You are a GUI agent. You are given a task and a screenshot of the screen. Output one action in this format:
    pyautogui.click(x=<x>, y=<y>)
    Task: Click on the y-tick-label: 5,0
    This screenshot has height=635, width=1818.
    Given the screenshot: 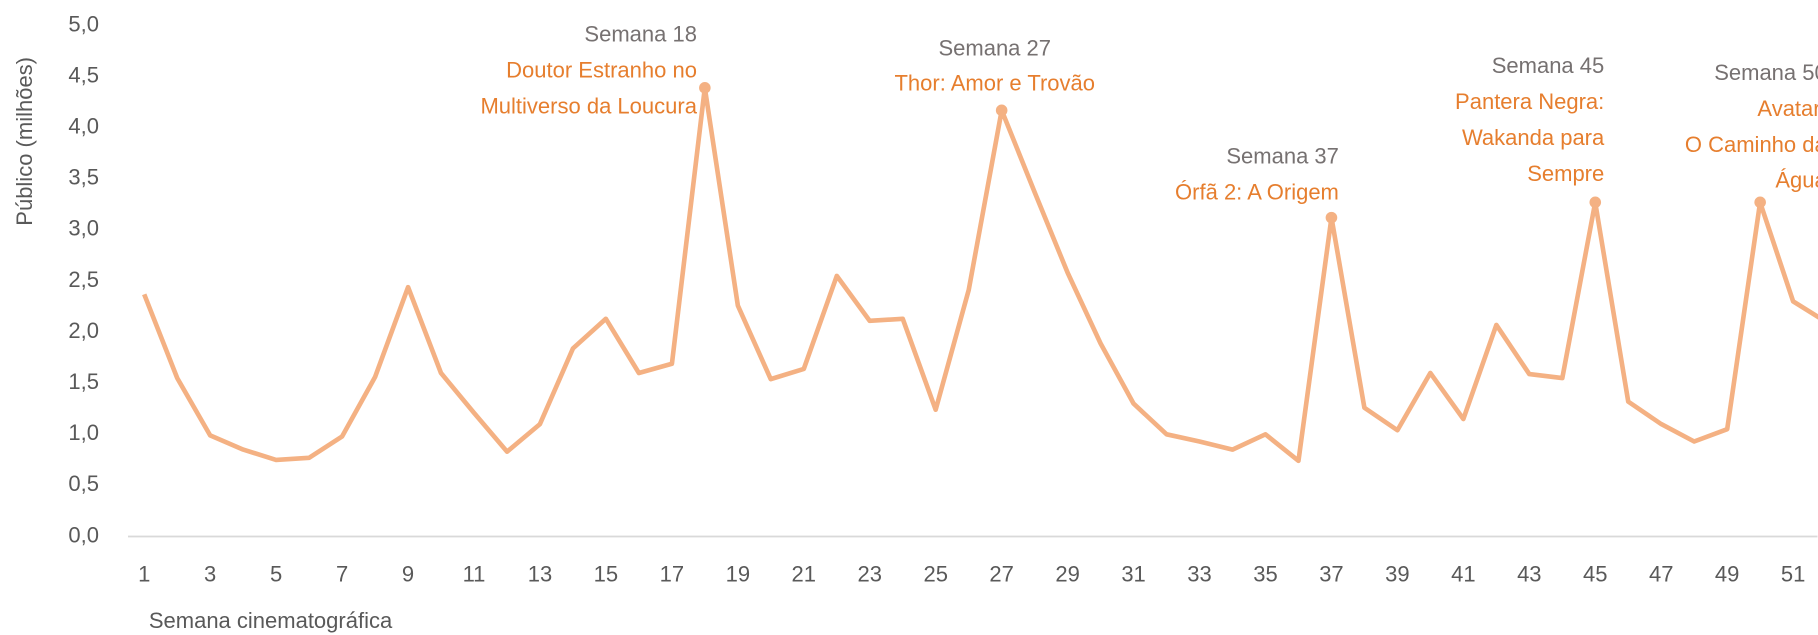 What is the action you would take?
    pyautogui.click(x=83, y=23)
    